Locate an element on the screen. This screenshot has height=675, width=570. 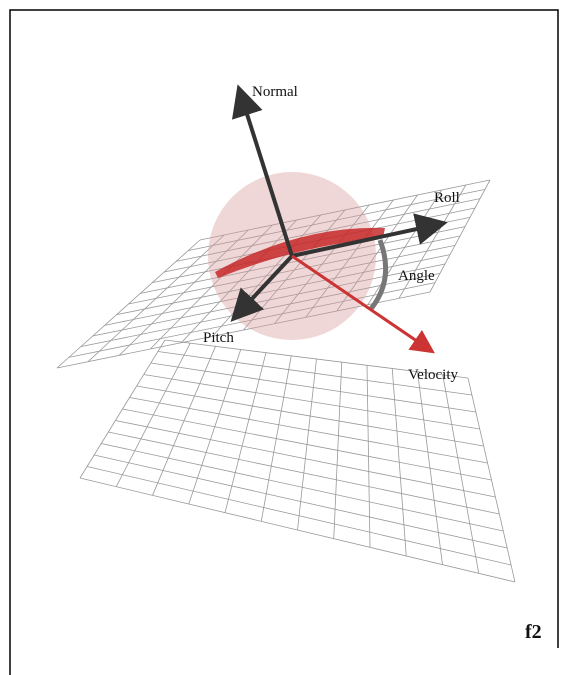
disc is located at coordinates (300, 252).